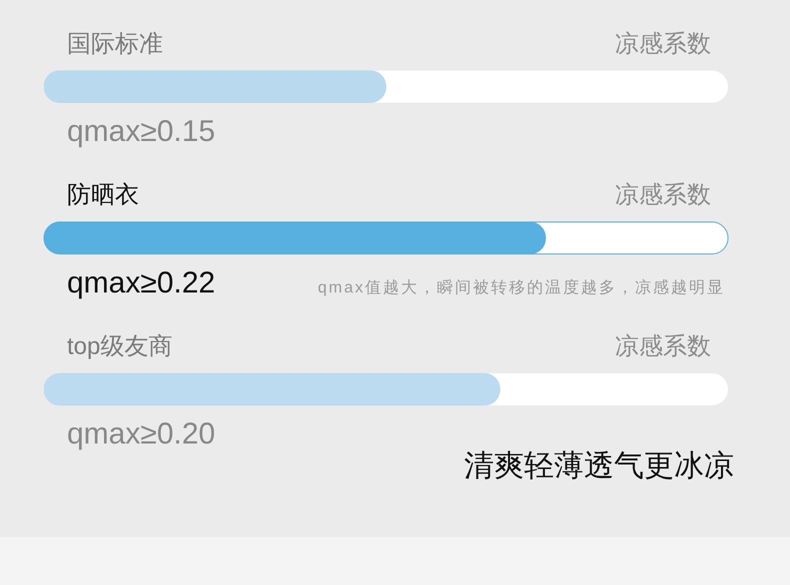  I want to click on annotation: 清爽轻薄透气更冰凉, so click(599, 465).